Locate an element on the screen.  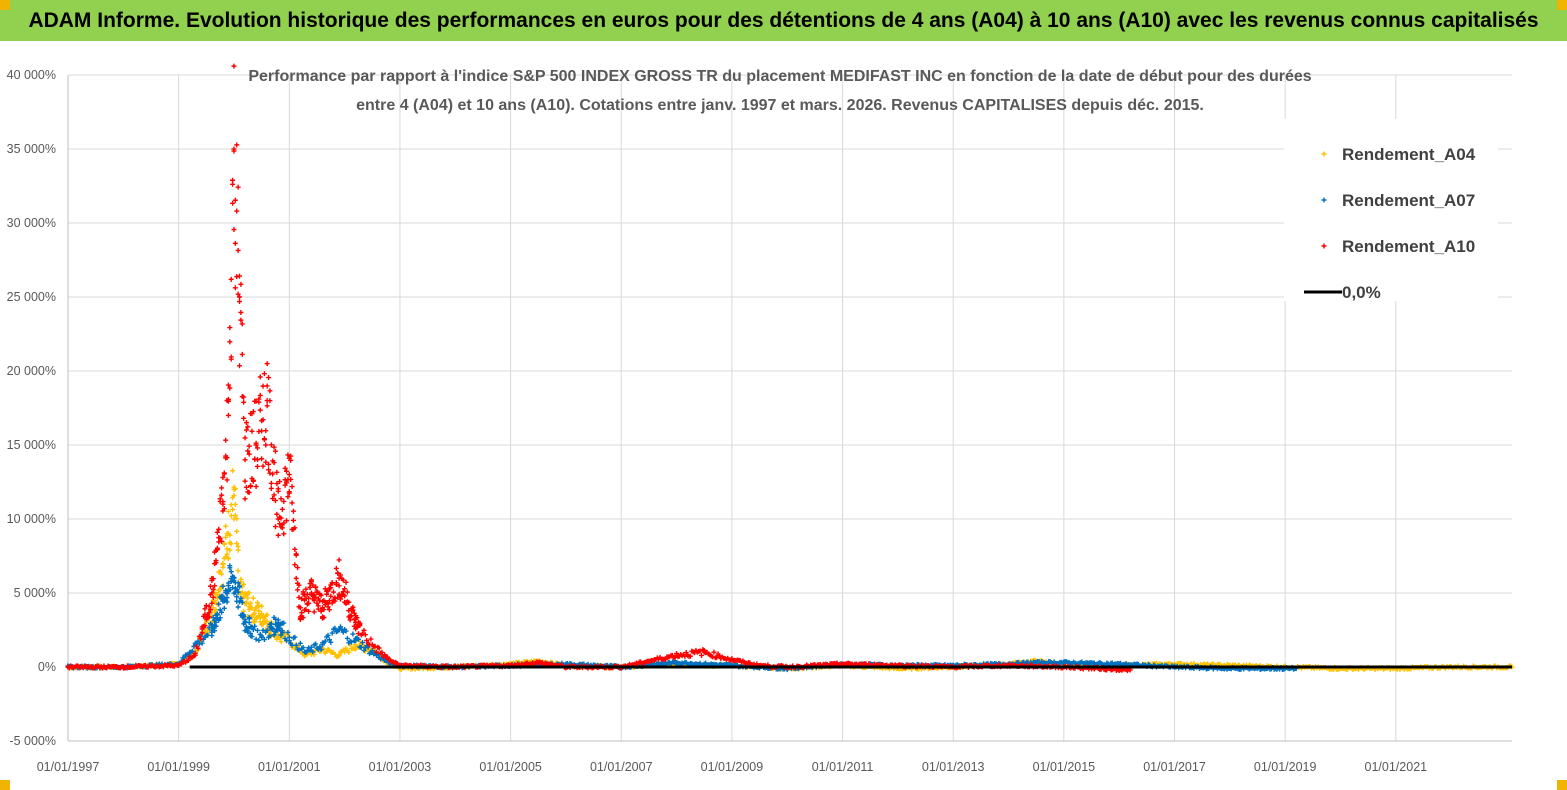
corner-marker-bottom-left is located at coordinates (5, 785).